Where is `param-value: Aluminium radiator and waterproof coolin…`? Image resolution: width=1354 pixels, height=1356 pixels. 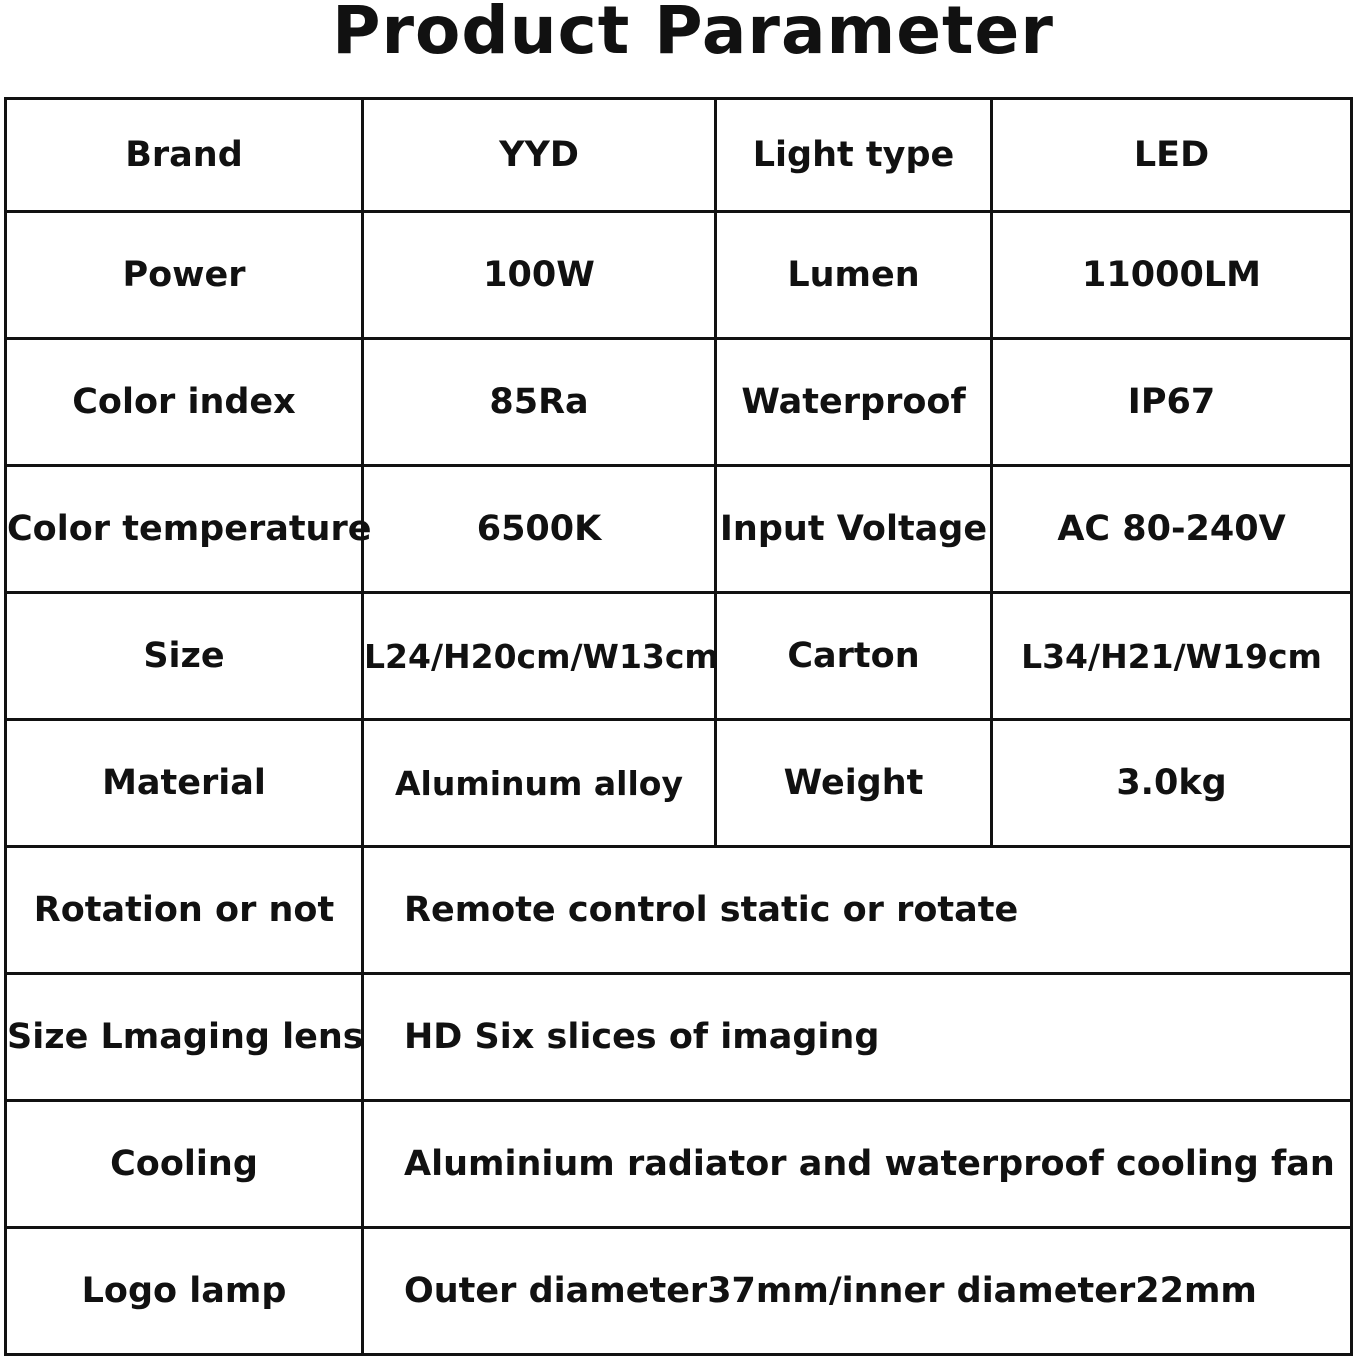 param-value: Aluminium radiator and waterproof coolin… is located at coordinates (857, 1164).